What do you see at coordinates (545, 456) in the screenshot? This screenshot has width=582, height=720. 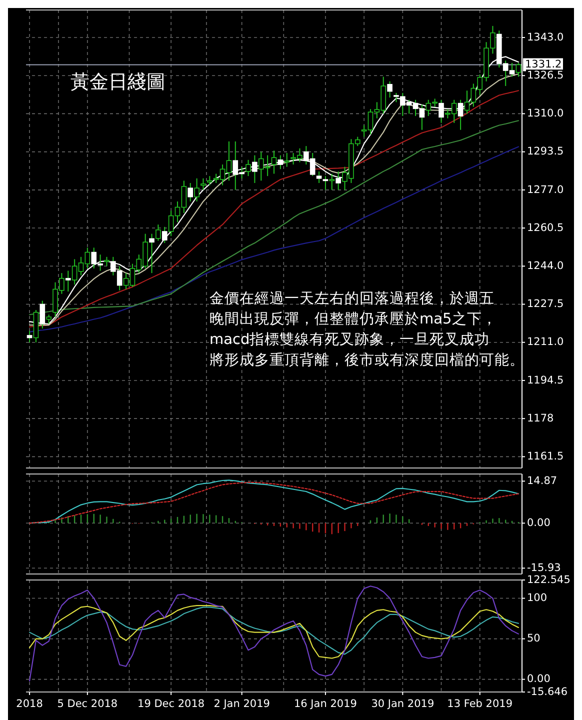 I see `y-tick-label: 1161.5` at bounding box center [545, 456].